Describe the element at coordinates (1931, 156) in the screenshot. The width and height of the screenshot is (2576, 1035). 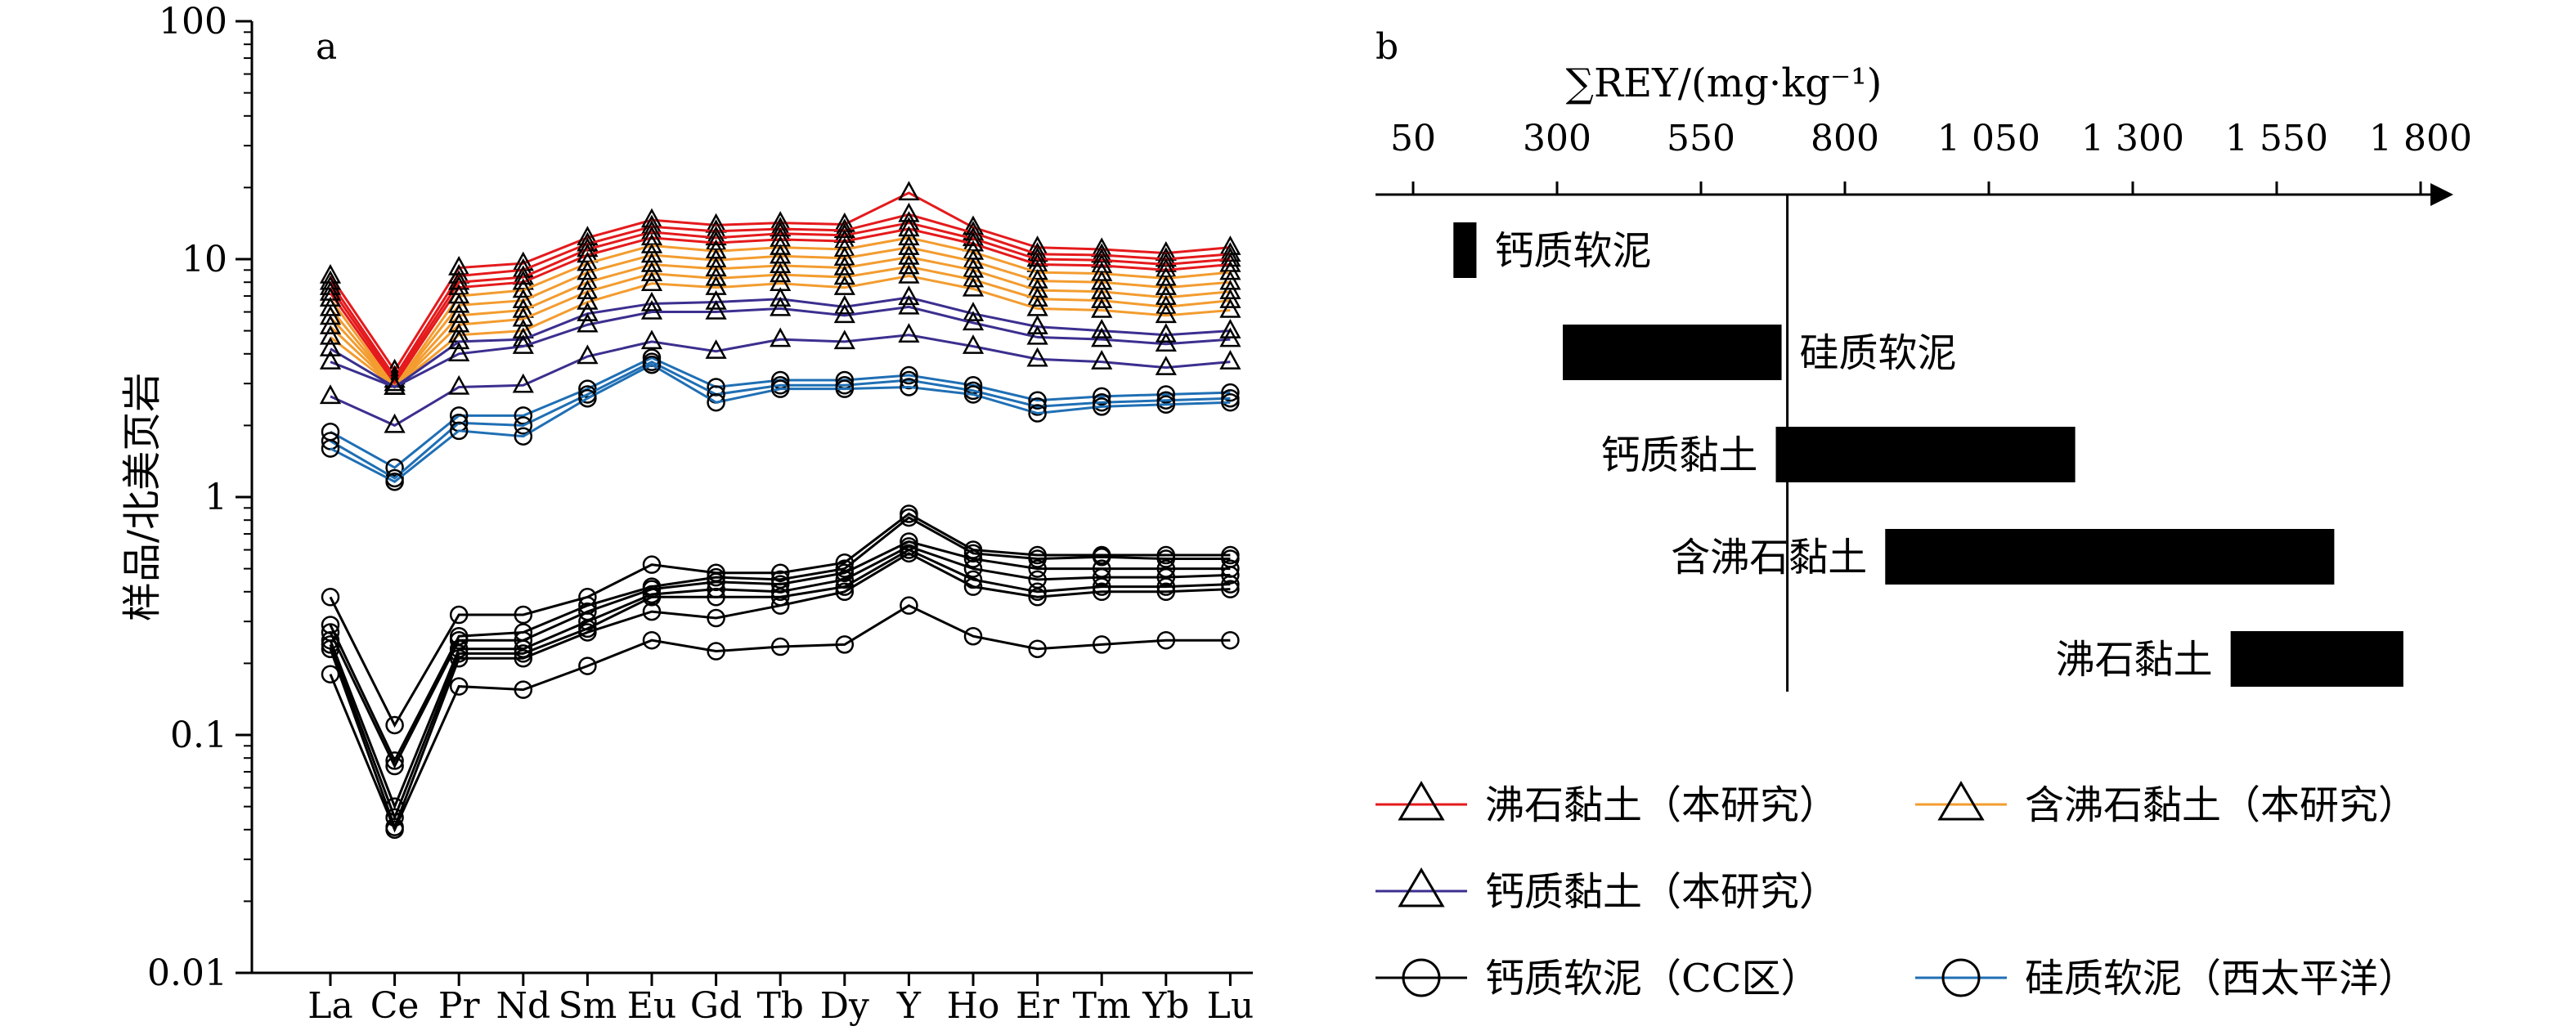
I see `panel-b-x-ticks: 50 300 550 800 1 050 1 300 1 550 1 800` at that location.